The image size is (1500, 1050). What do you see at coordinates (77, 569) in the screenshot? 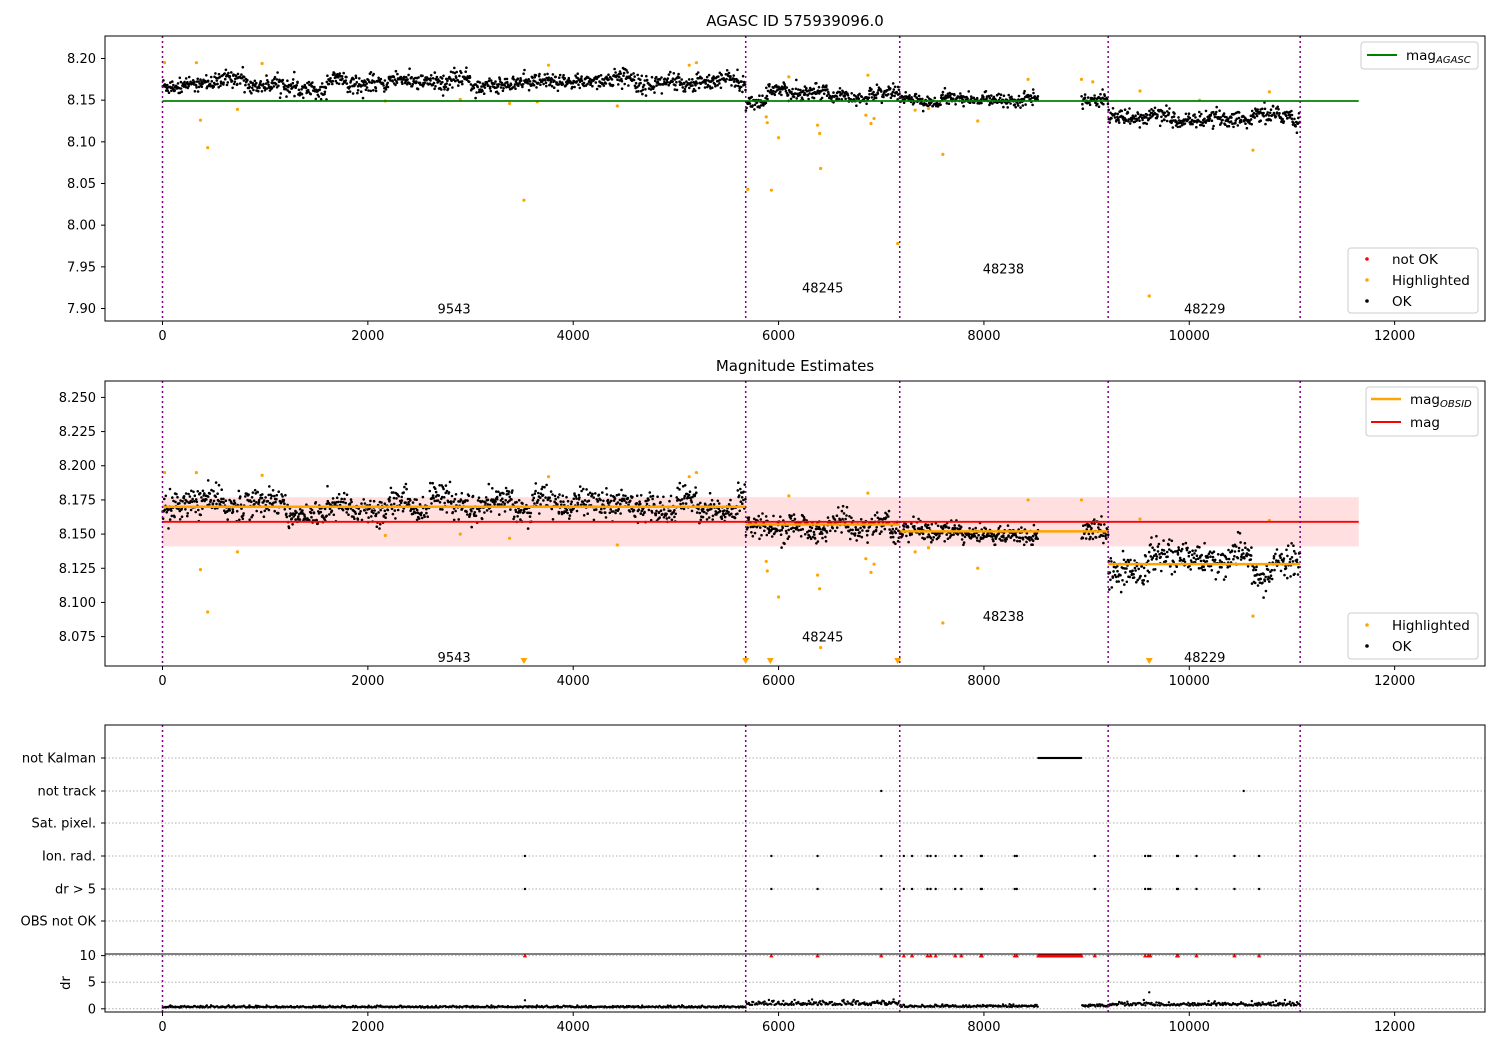
I see `magnitude-ytick-label: 8.125` at bounding box center [77, 569].